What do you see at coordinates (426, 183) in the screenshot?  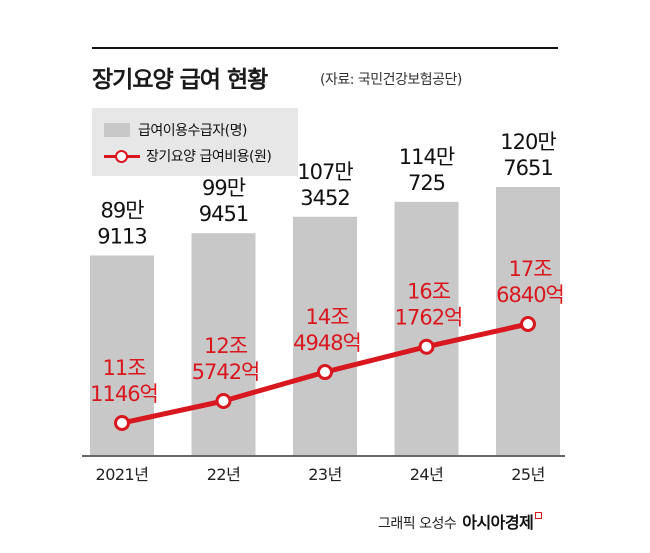 I see `bar-label-4-2: 725` at bounding box center [426, 183].